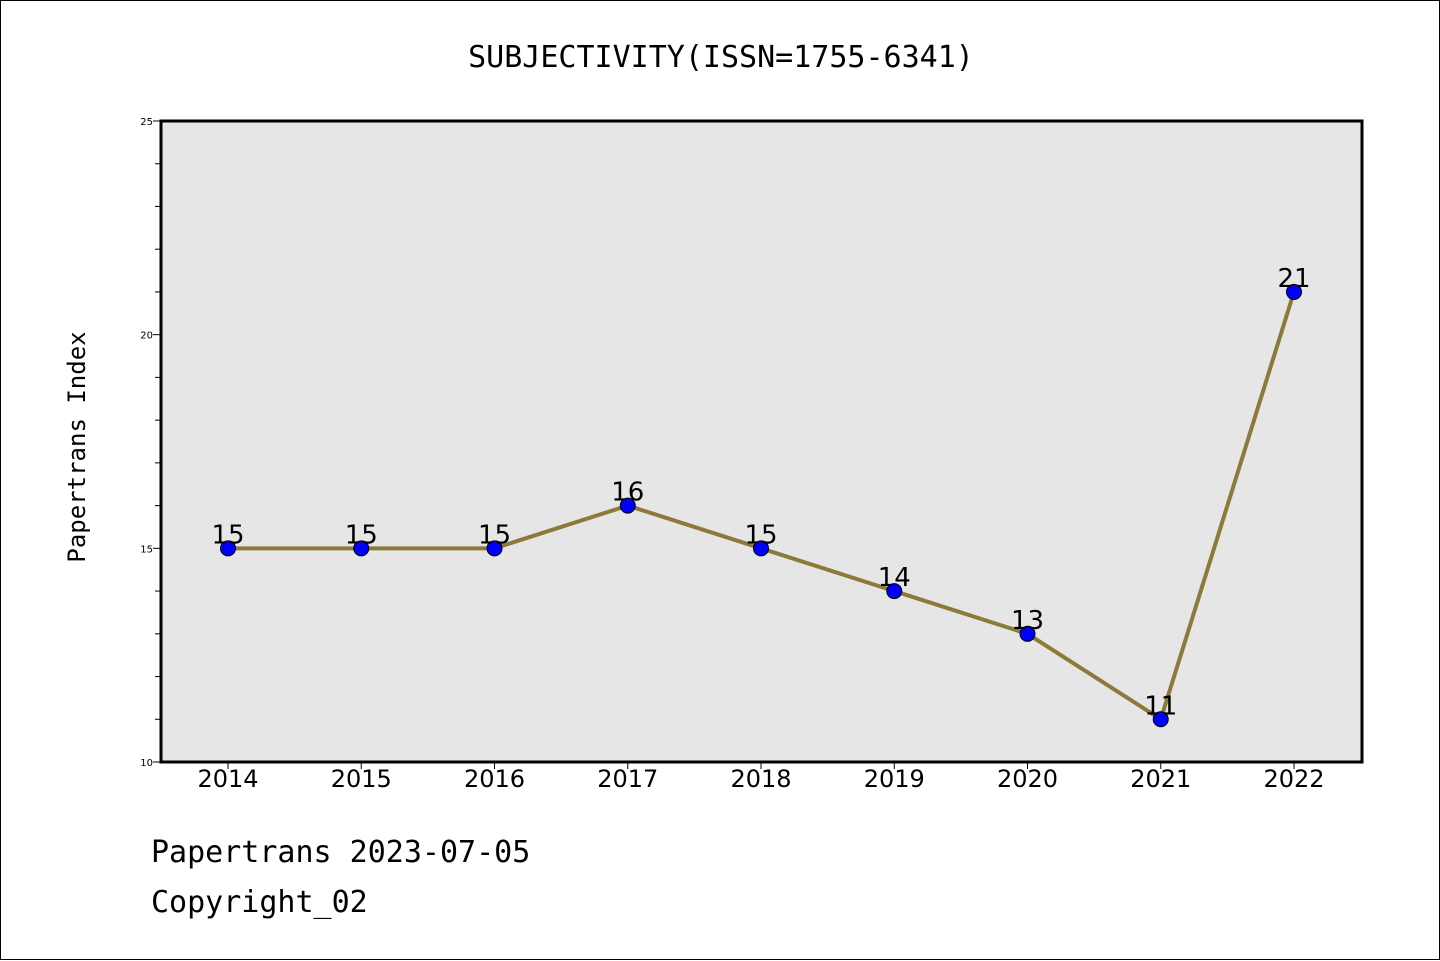 This screenshot has width=1440, height=961. I want to click on y-axis-label: Papertrans Index, so click(77, 446).